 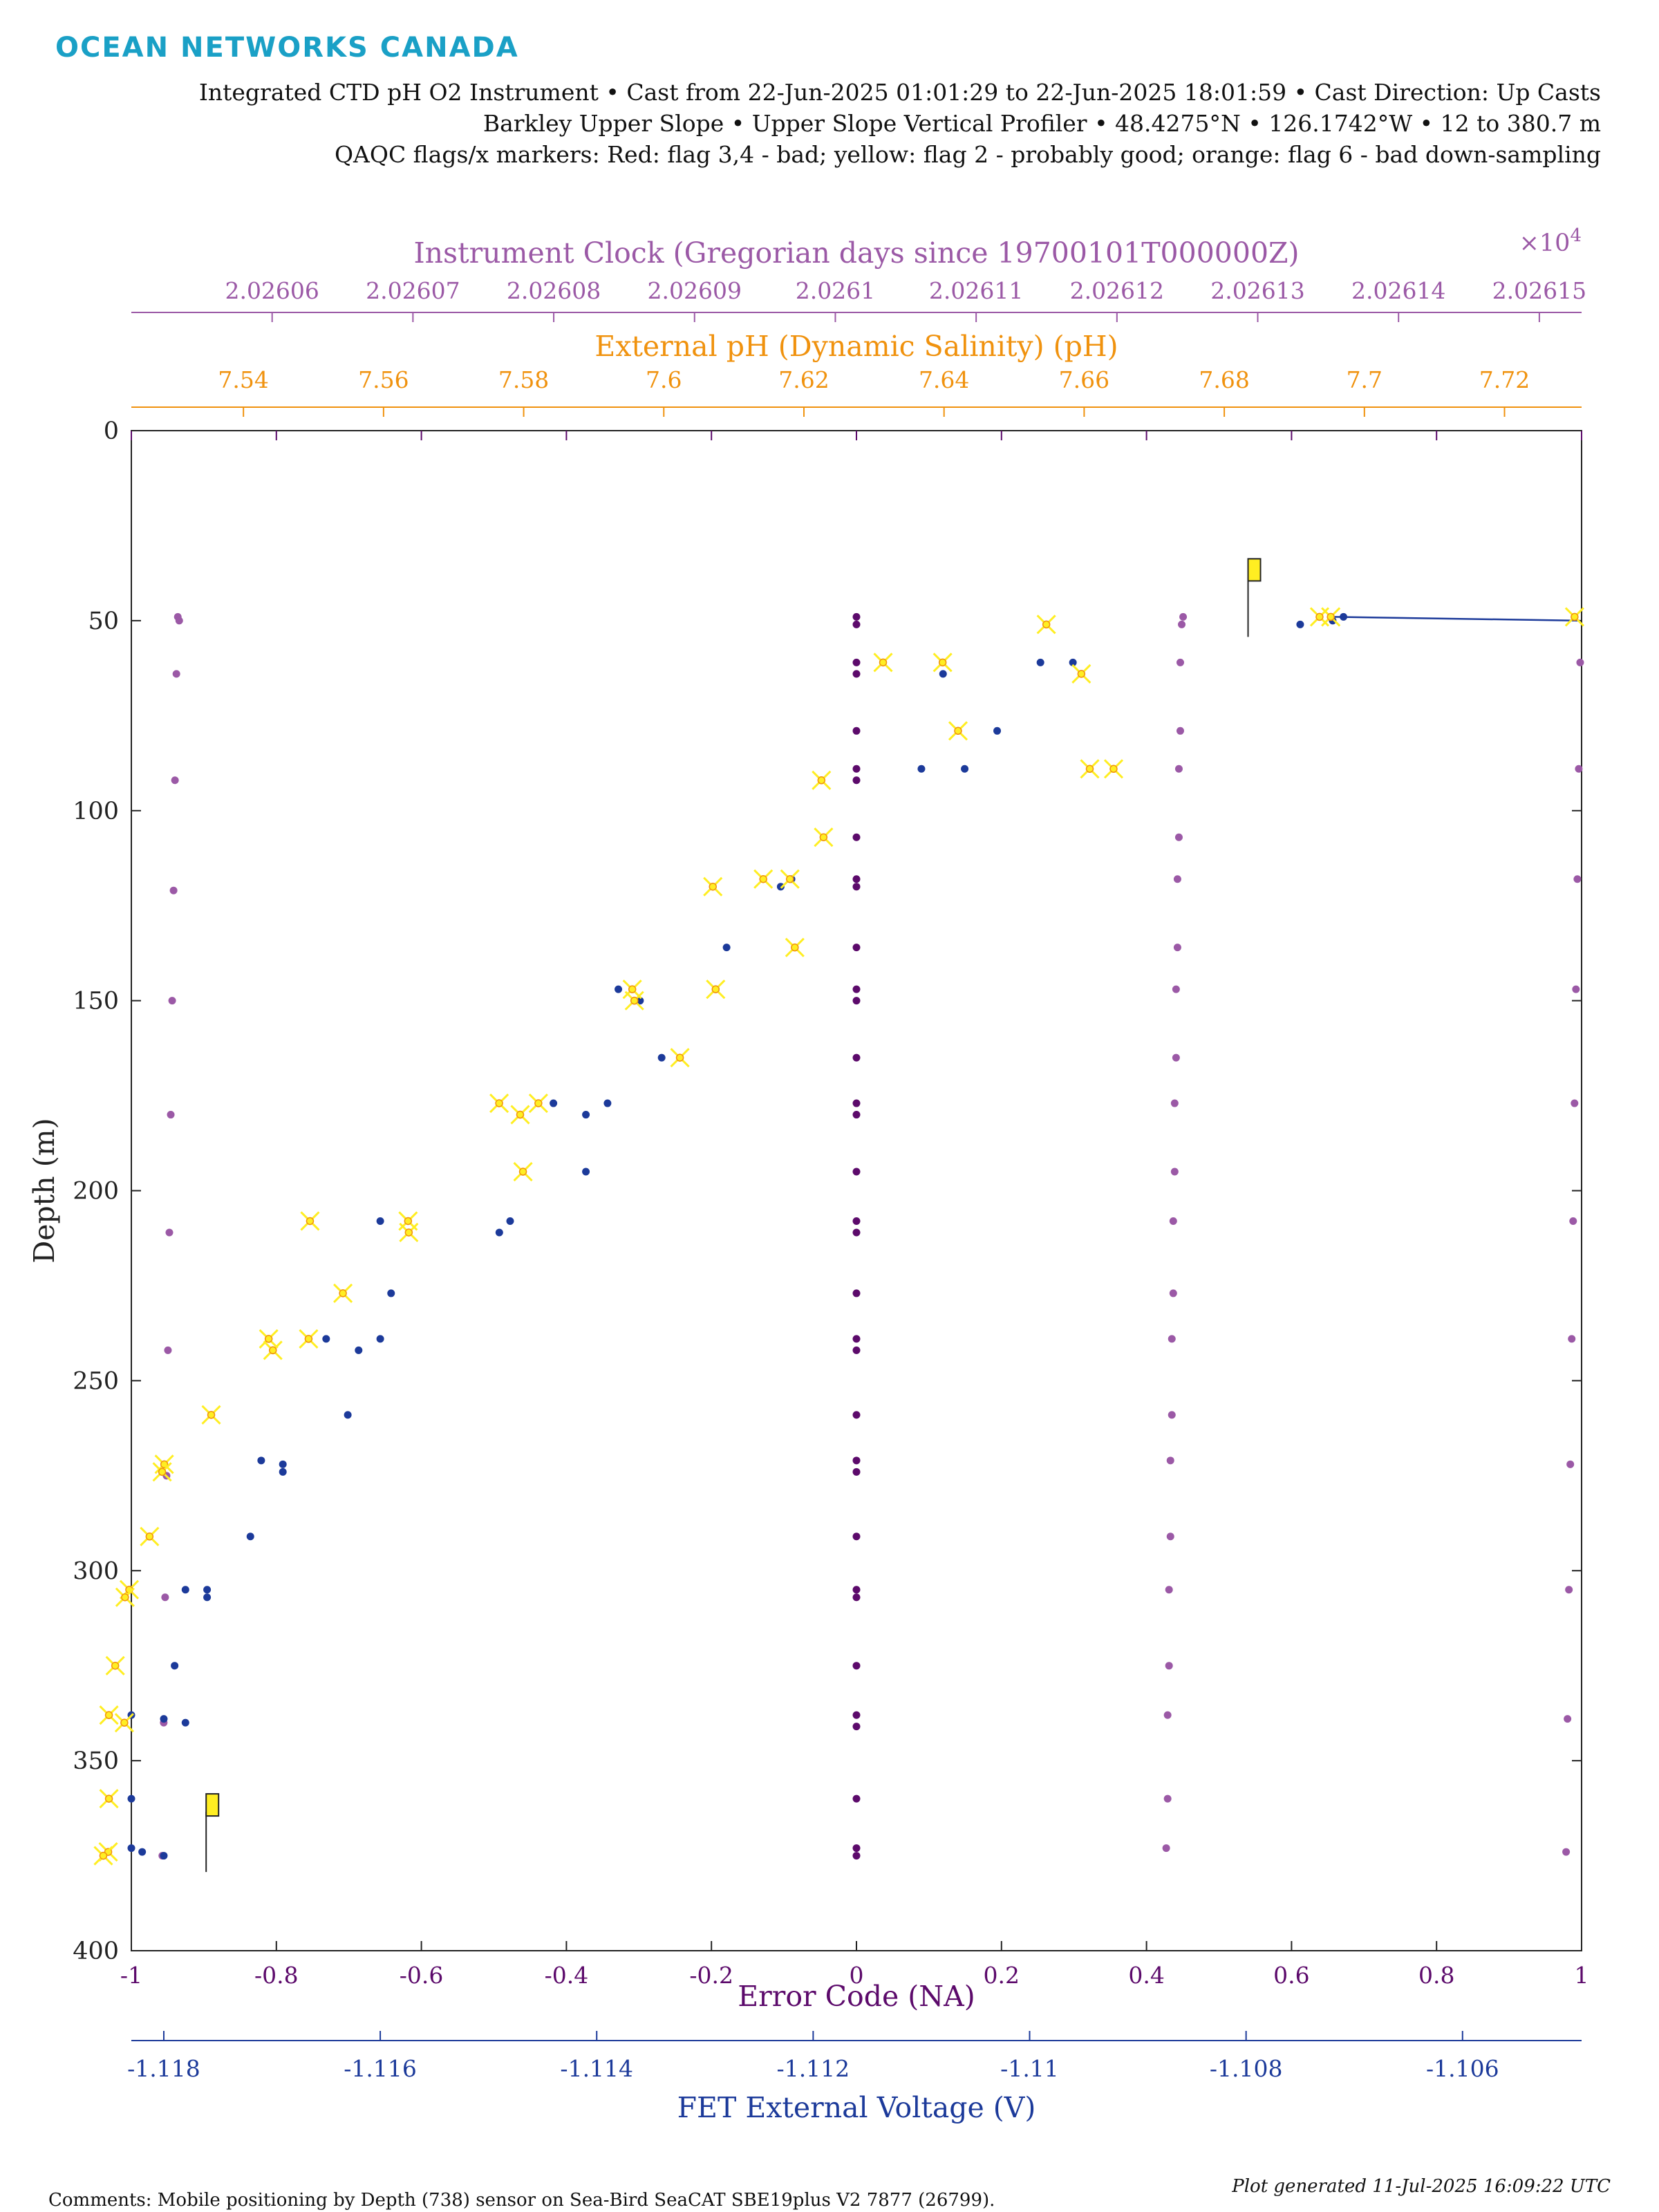 I want to click on error-tick-label: 0.6, so click(x=1291, y=1975).